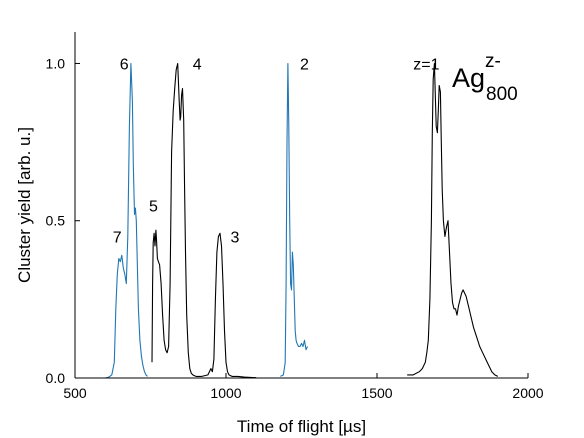  I want to click on y-tick-label: 0.0, so click(56, 378).